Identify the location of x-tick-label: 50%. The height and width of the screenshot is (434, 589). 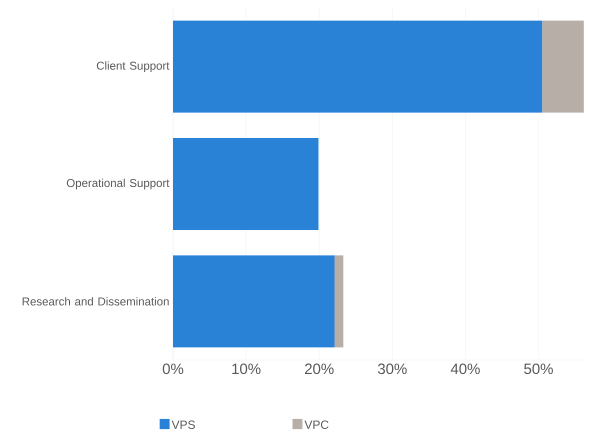
(538, 368).